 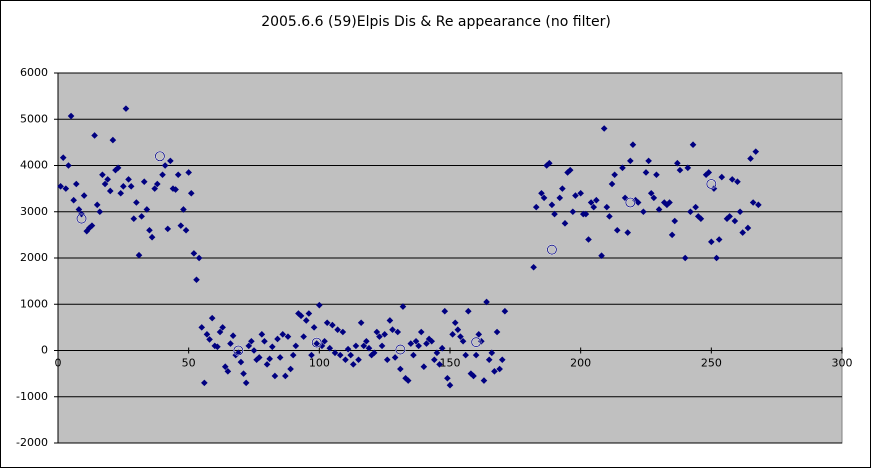 What do you see at coordinates (580, 363) in the screenshot?
I see `x-tick-label: 200` at bounding box center [580, 363].